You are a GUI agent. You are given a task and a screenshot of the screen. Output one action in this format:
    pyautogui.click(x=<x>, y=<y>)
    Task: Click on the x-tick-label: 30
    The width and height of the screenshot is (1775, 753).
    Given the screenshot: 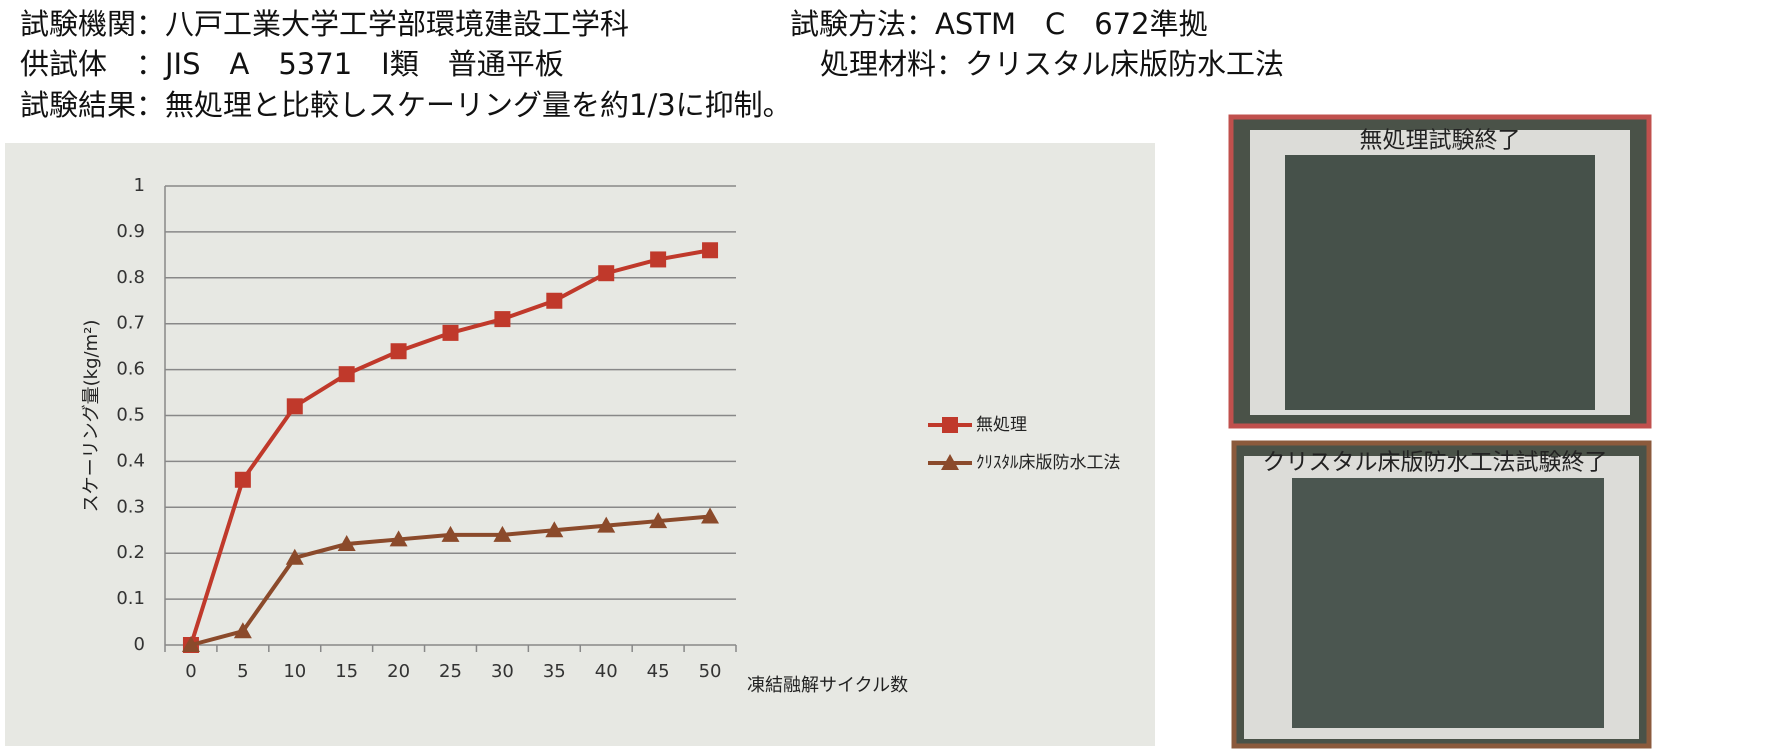 What is the action you would take?
    pyautogui.click(x=502, y=671)
    